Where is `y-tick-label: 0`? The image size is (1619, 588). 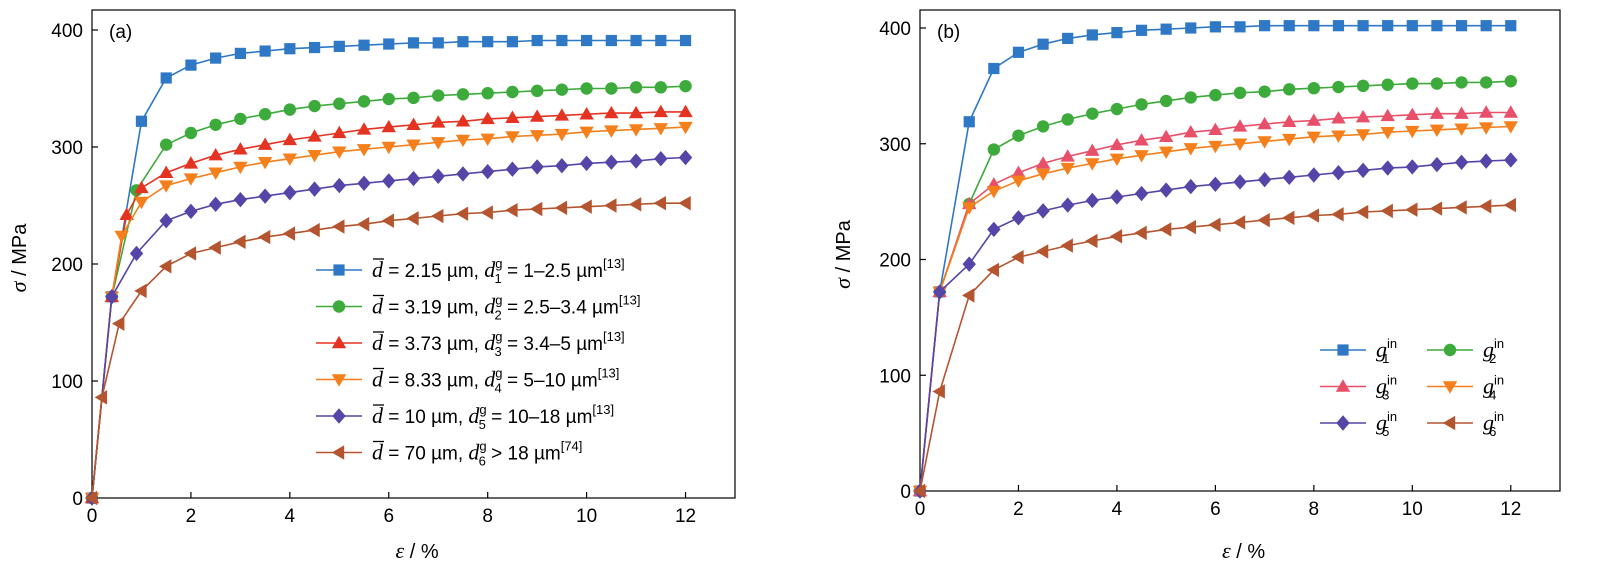 y-tick-label: 0 is located at coordinates (77, 499).